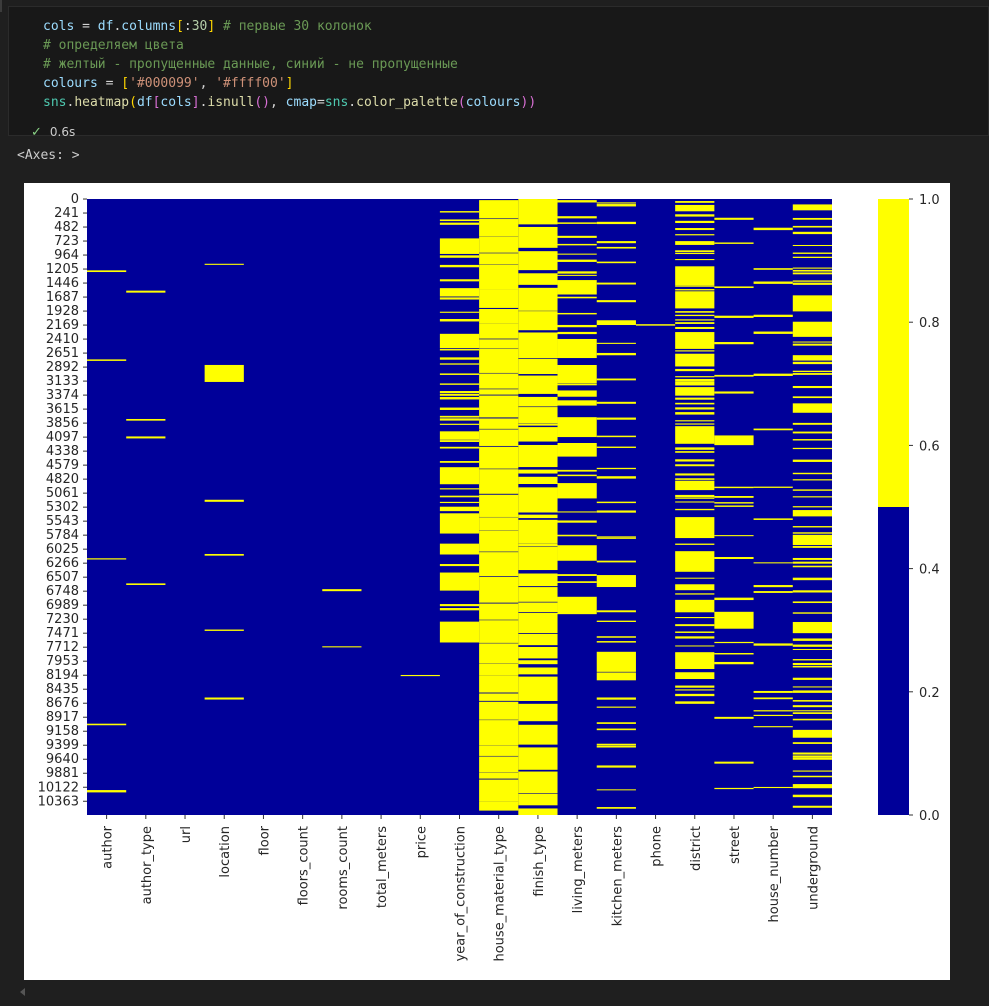  I want to click on row-tick-label: 8917, so click(62, 717).